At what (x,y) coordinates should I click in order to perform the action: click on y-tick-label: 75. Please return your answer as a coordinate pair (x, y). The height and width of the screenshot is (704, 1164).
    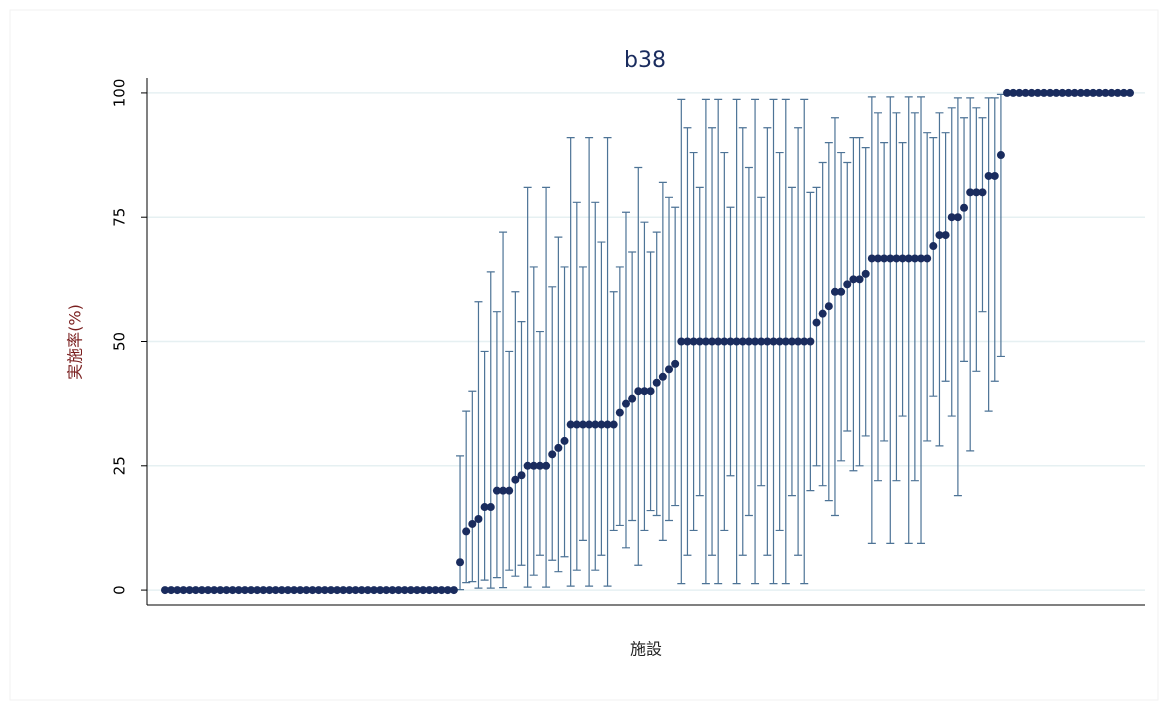
    Looking at the image, I should click on (120, 217).